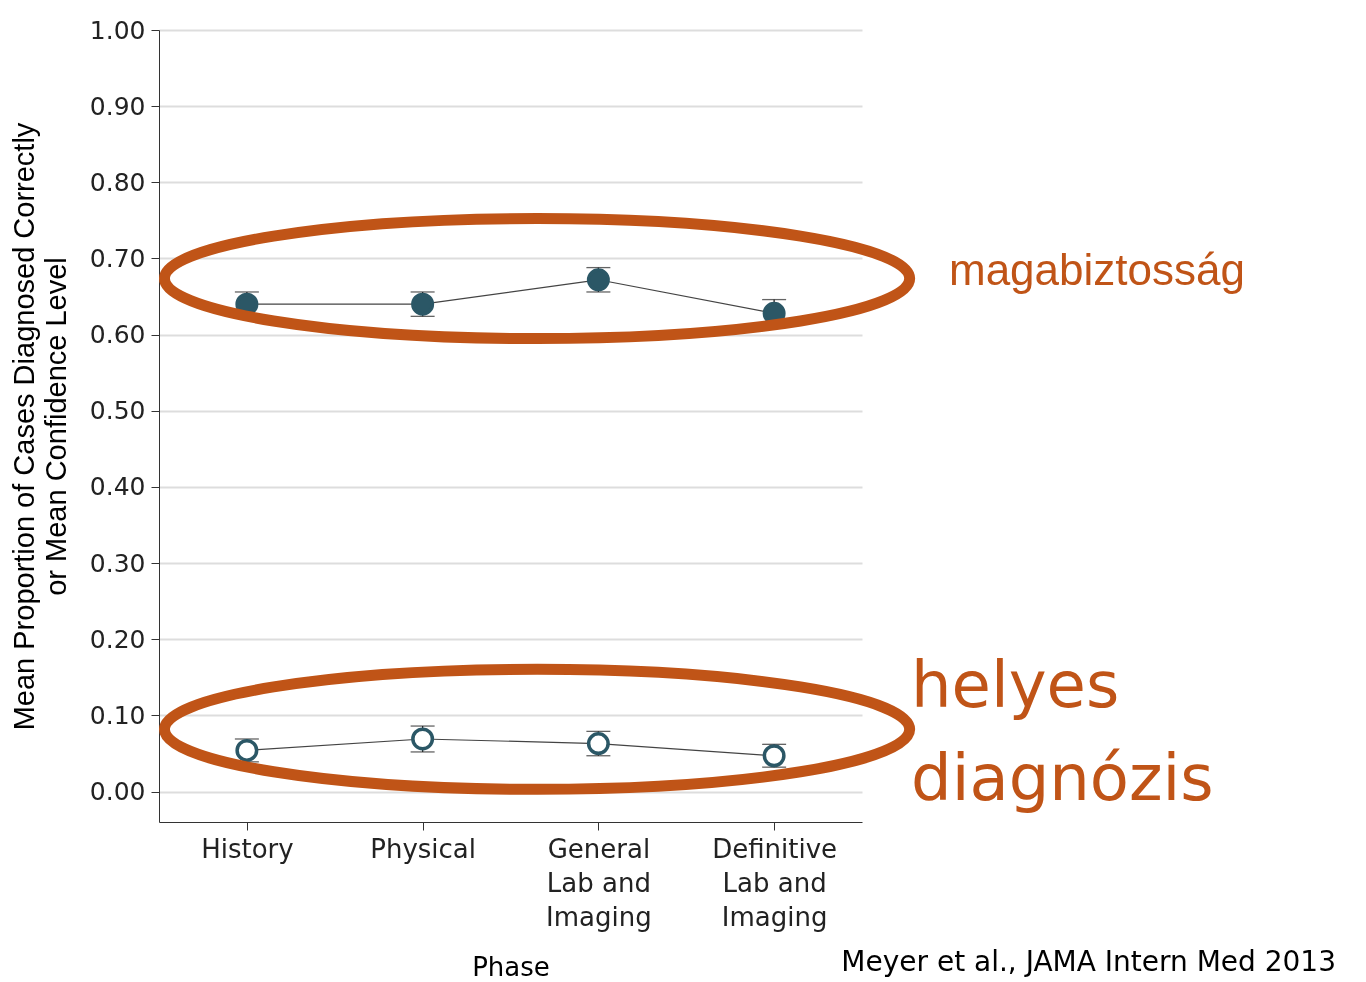 The height and width of the screenshot is (982, 1366). Describe the element at coordinates (1088, 961) in the screenshot. I see `text: Meyer et al., JAMA Intern Med 2013` at that location.